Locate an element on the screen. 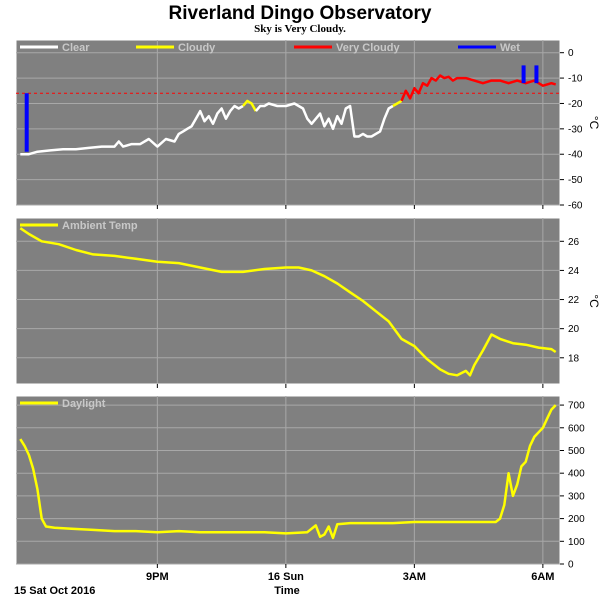  y-tick-label: -30 is located at coordinates (575, 129).